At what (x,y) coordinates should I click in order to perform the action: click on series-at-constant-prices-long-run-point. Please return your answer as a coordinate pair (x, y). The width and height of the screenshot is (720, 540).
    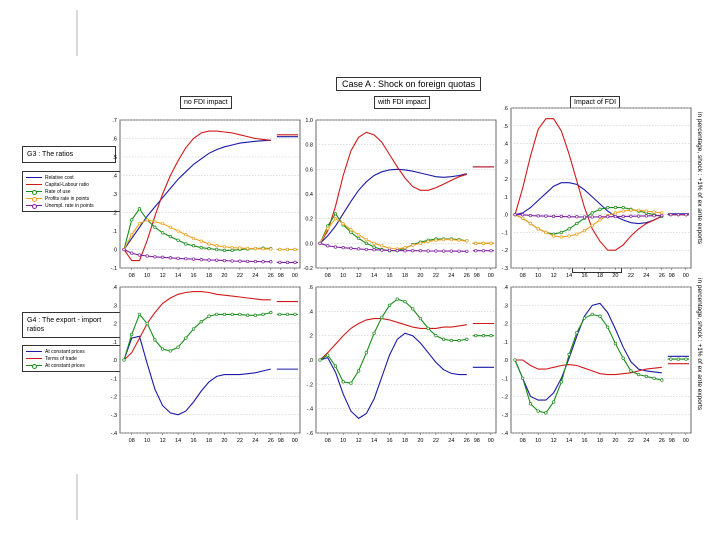
    Looking at the image, I should click on (671, 359).